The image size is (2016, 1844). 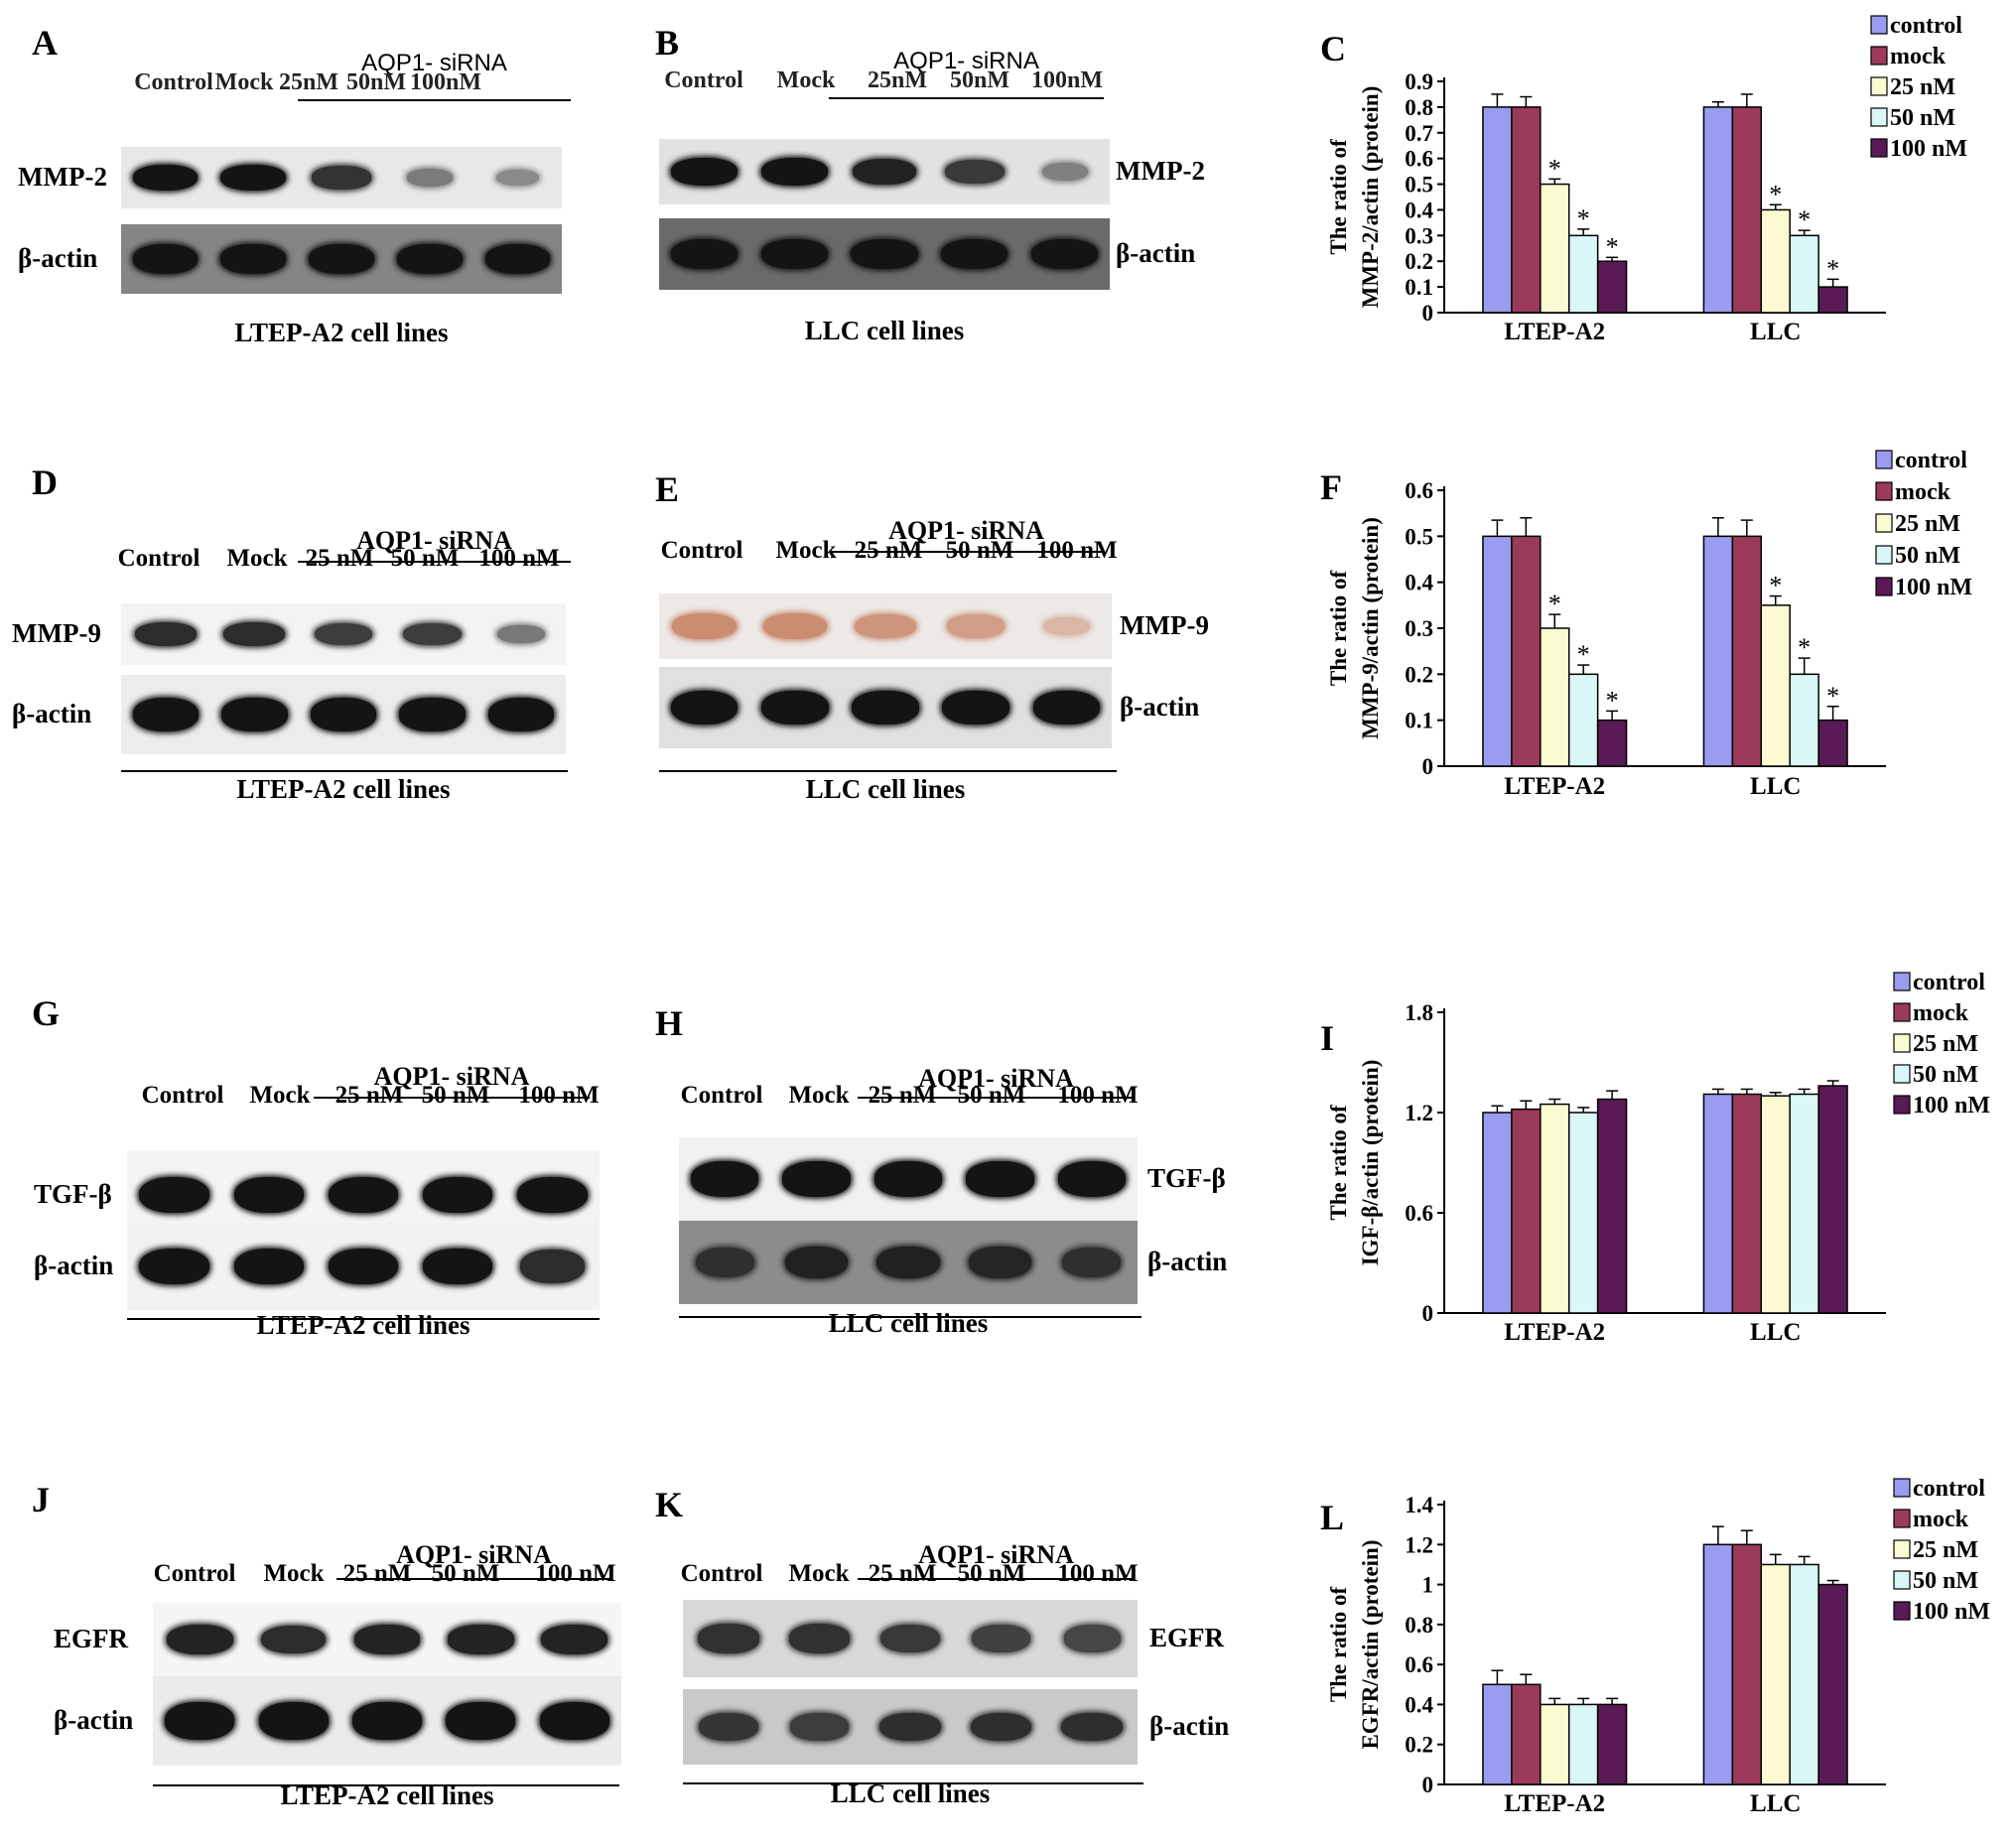 What do you see at coordinates (1419, 287) in the screenshot?
I see `y-tick-label: 0.1` at bounding box center [1419, 287].